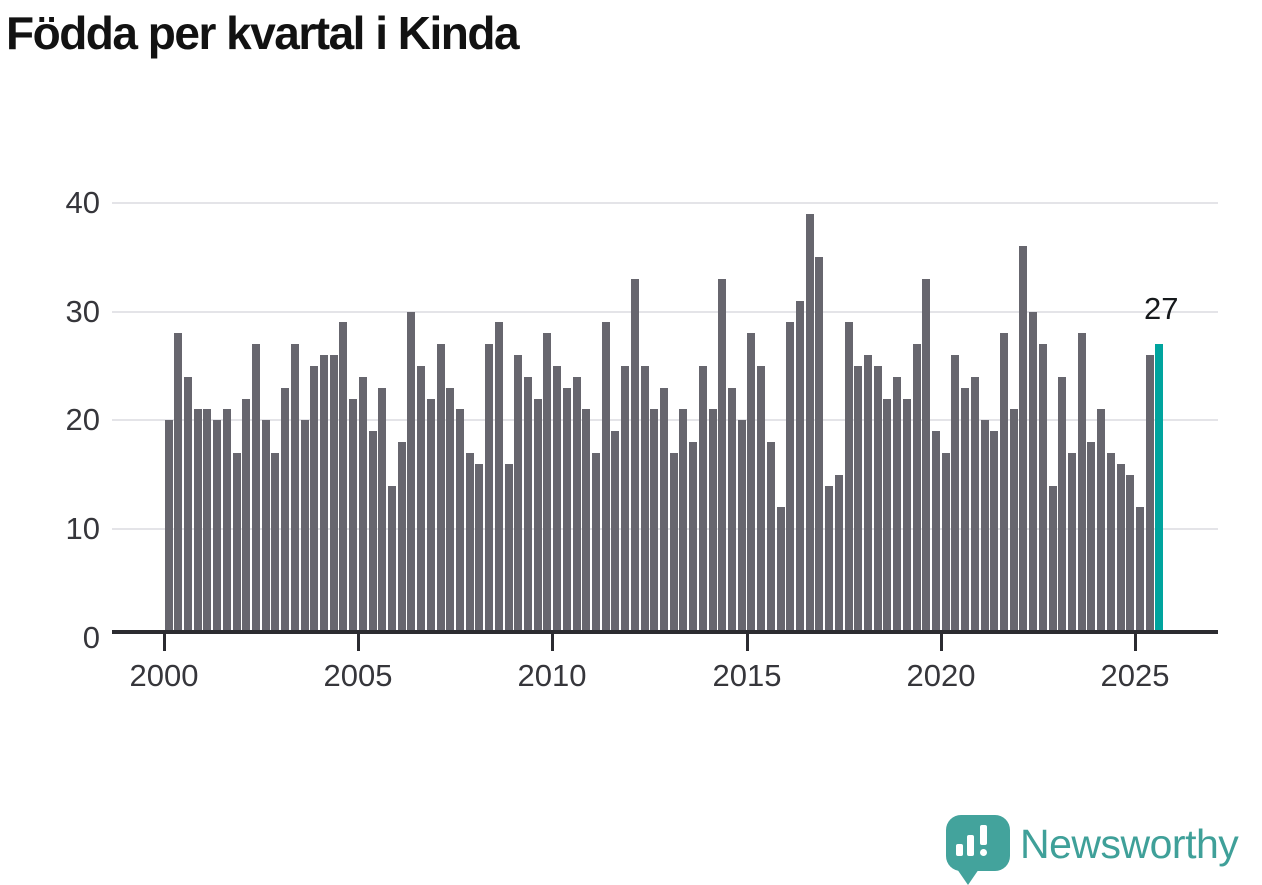  Describe the element at coordinates (1004, 483) in the screenshot. I see `bar-2021-Q3` at that location.